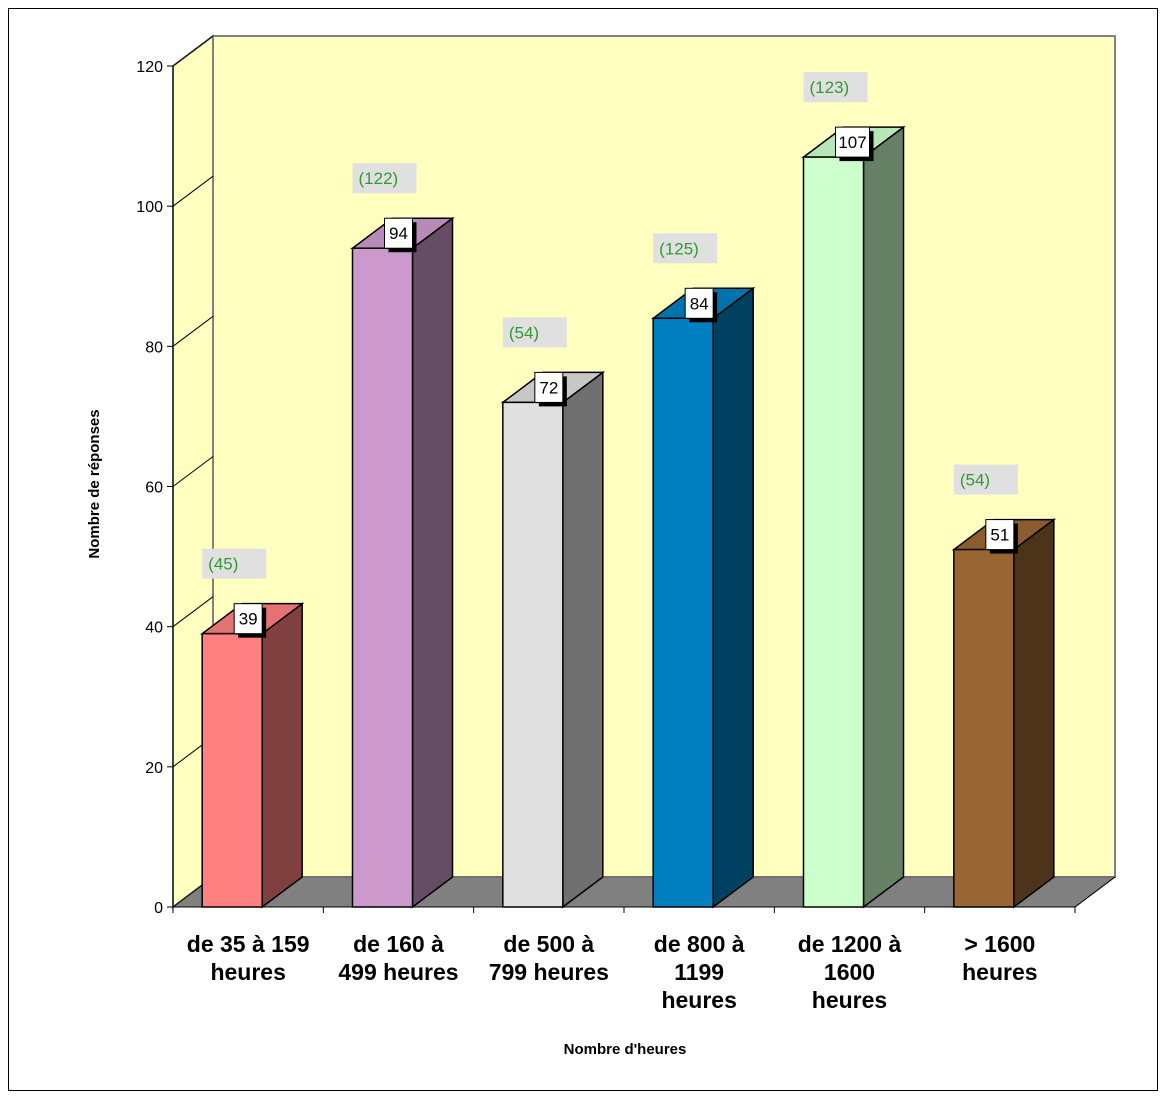  I want to click on x-tick-label-line: > 1600, so click(999, 944).